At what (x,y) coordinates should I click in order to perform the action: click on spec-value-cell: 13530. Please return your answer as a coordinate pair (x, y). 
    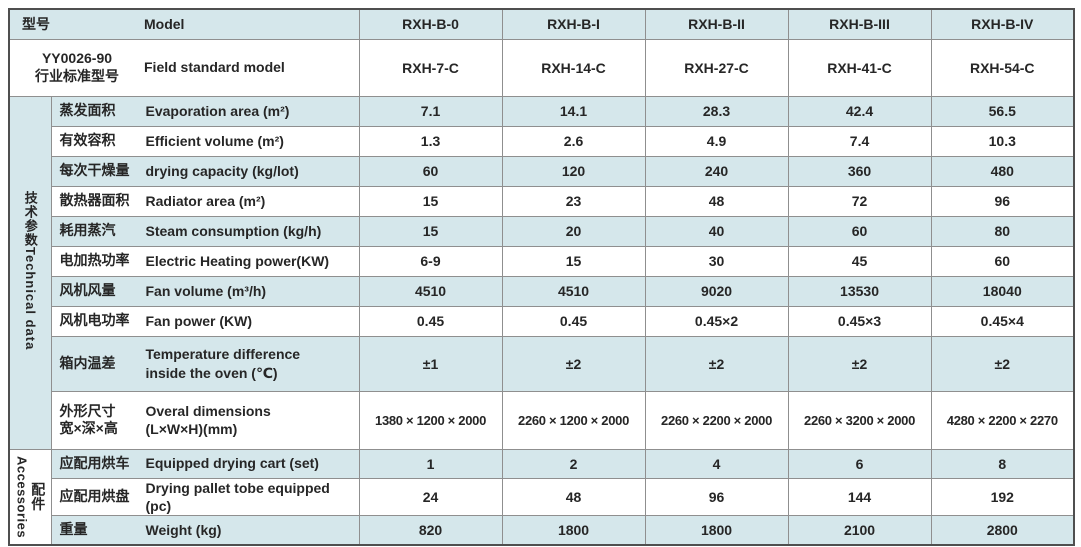
    Looking at the image, I should click on (859, 291).